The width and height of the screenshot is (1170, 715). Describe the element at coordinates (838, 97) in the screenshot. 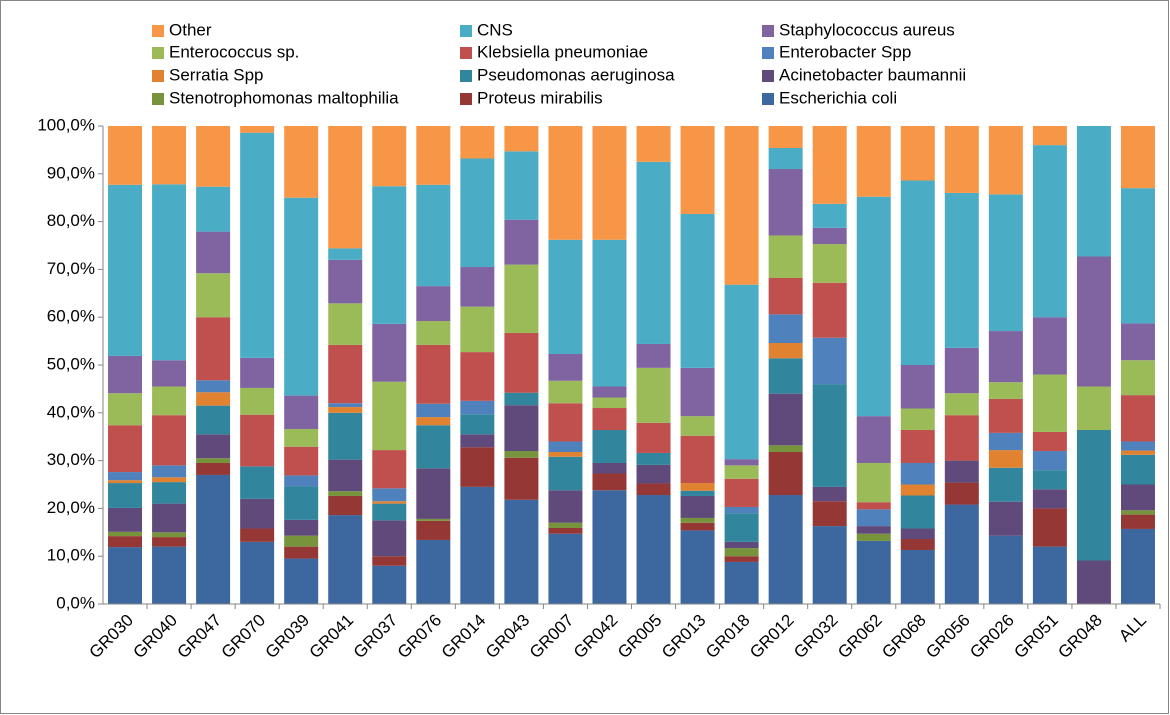

I see `legend-label: Escherichia coli` at that location.